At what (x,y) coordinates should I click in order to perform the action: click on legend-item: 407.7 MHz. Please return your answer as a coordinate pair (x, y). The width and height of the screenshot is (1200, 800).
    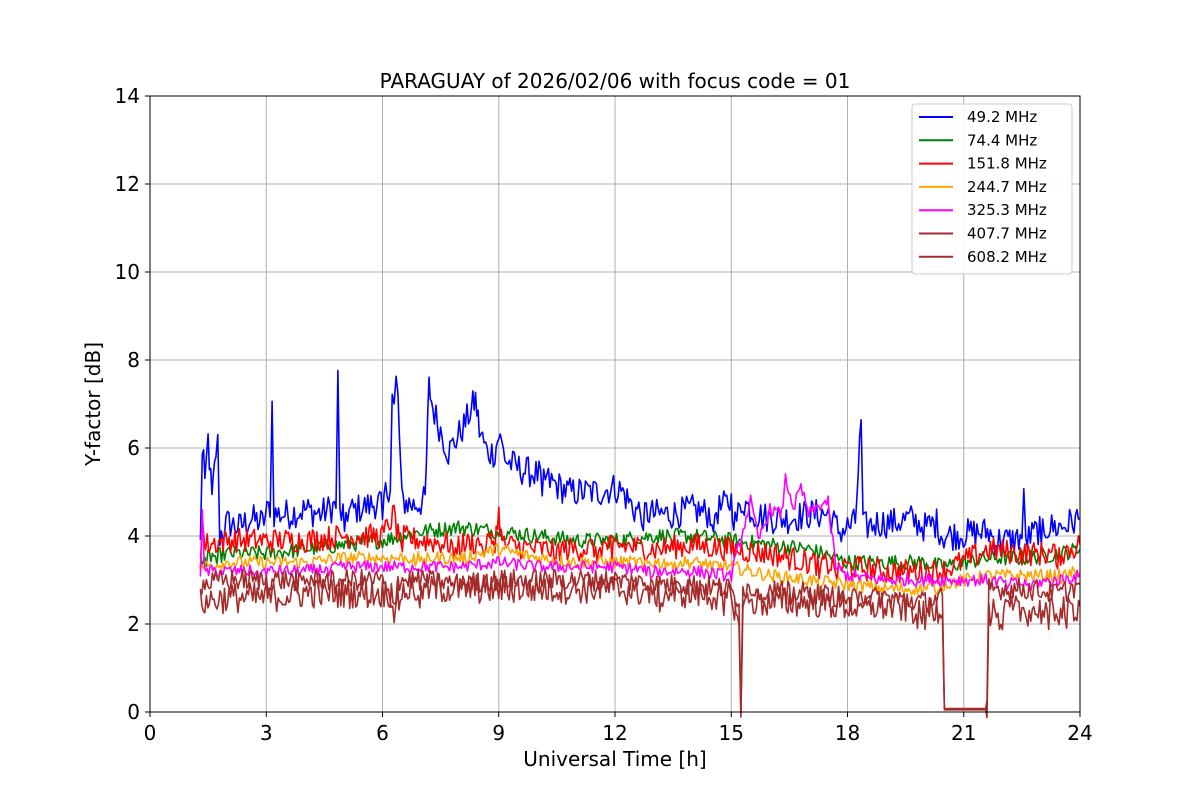
    Looking at the image, I should click on (983, 234).